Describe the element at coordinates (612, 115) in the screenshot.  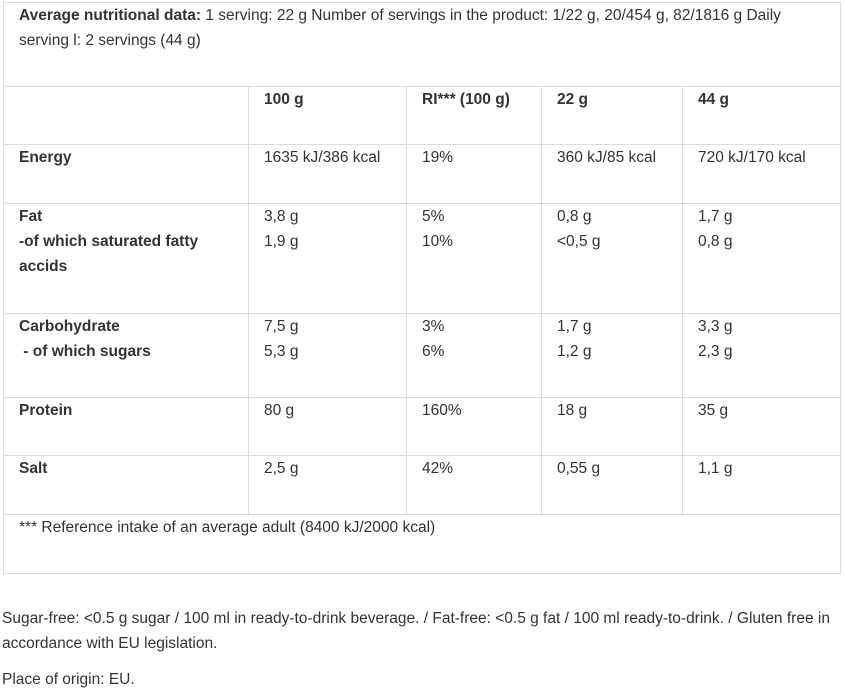
I see `header-cell-22g: 22 g` at that location.